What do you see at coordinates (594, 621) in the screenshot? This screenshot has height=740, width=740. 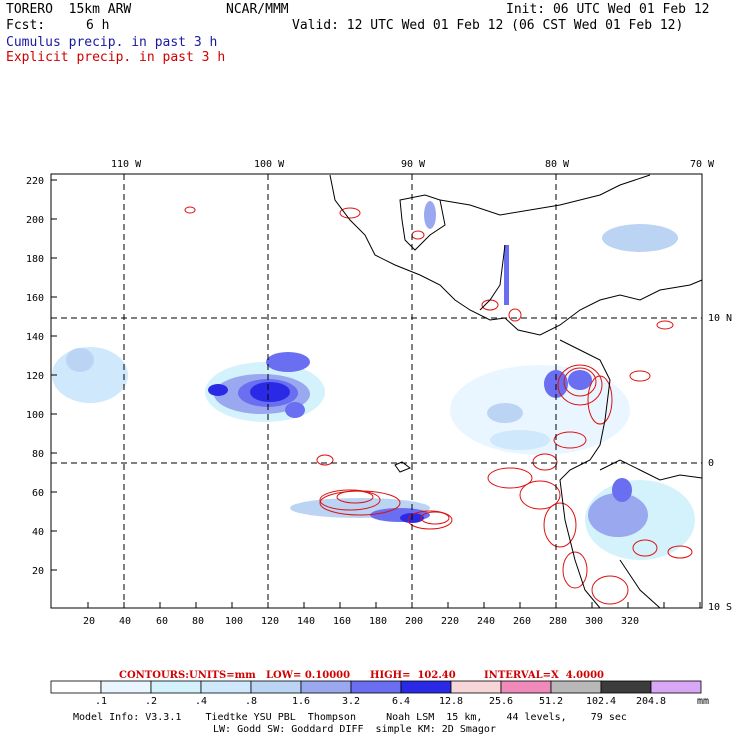 I see `x-tick: 300` at bounding box center [594, 621].